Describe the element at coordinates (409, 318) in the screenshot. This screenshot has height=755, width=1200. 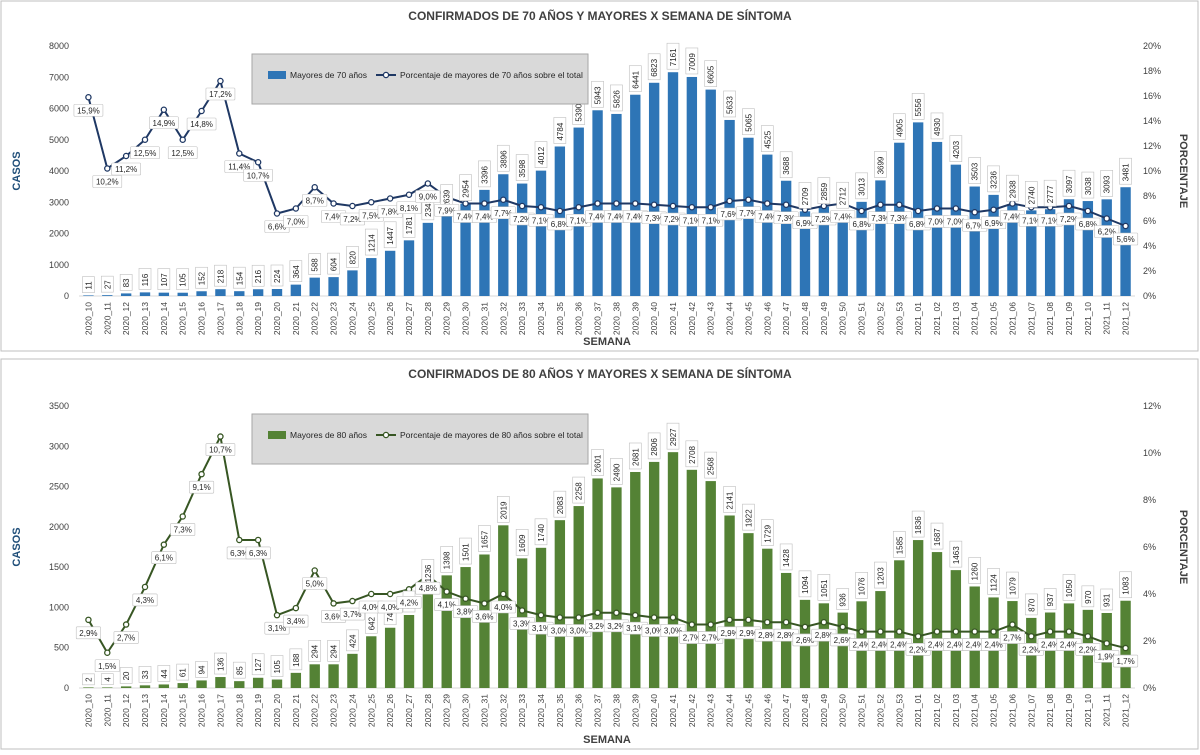
I see `x-tick-label: 2020_27` at that location.